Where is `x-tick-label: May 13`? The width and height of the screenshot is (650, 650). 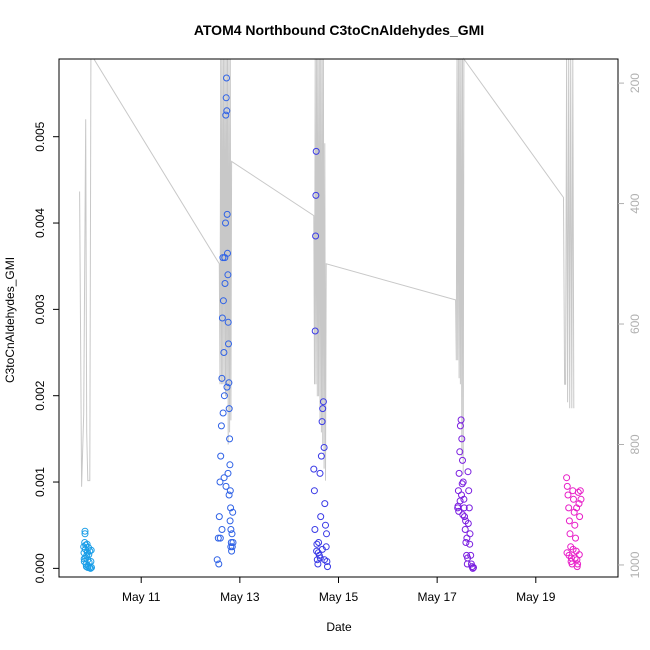 x-tick-label: May 13 is located at coordinates (240, 597).